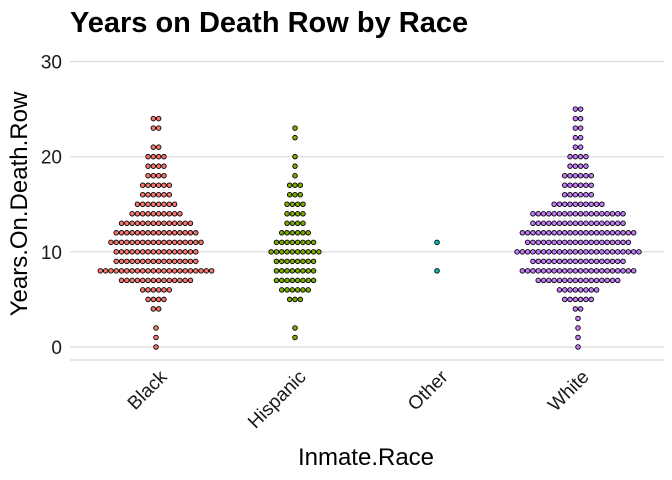  I want to click on x-tick-label: Other, so click(428, 390).